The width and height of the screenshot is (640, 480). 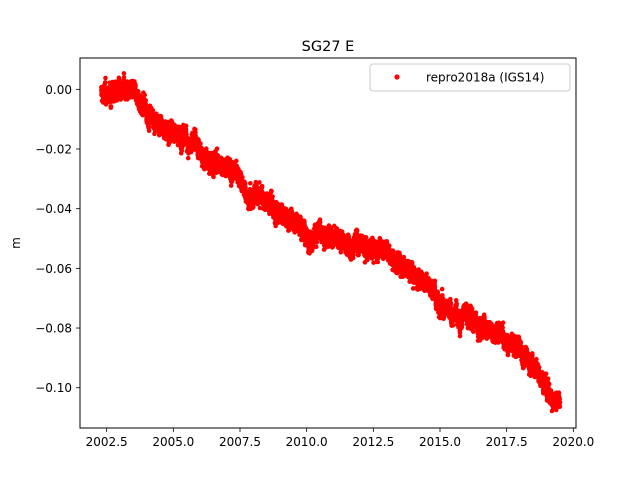 What do you see at coordinates (328, 47) in the screenshot?
I see `chart-title: SG27 E` at bounding box center [328, 47].